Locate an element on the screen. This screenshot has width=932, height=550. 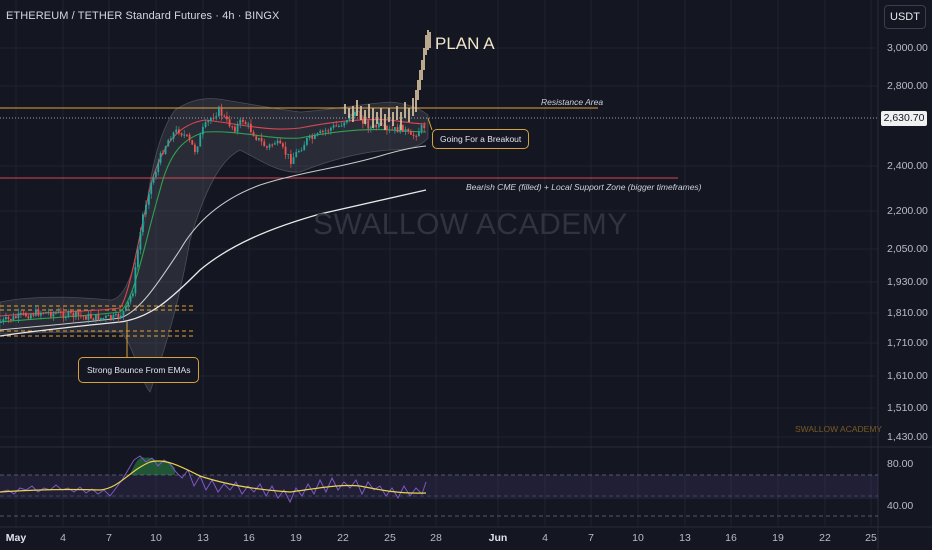
projection-candles is located at coordinates (387, 80).